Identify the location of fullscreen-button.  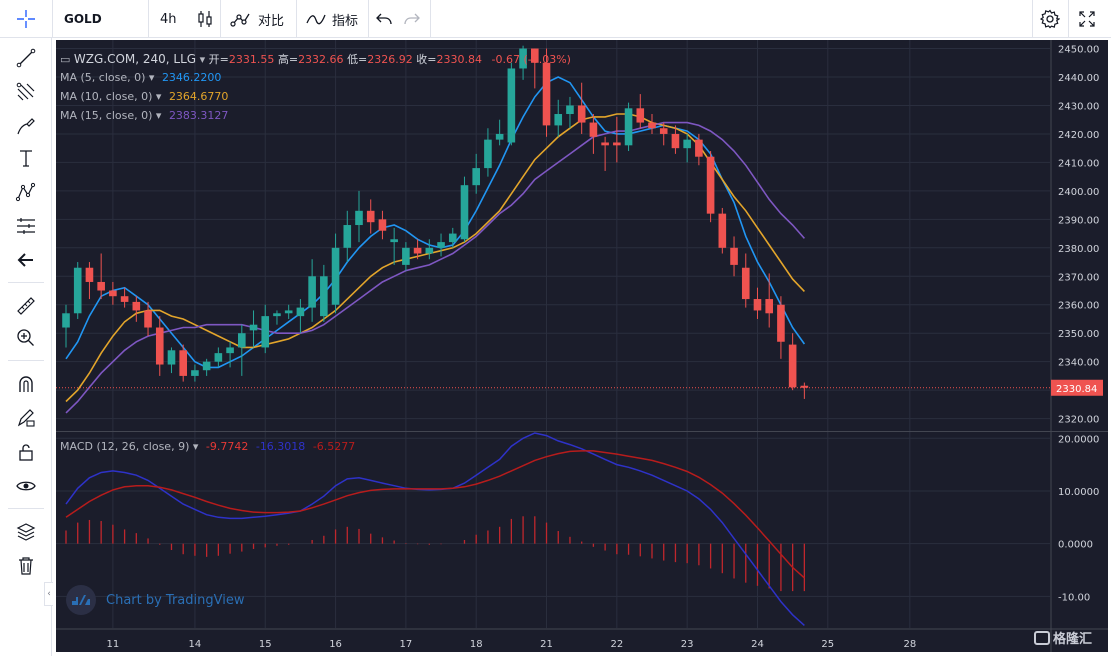
(1087, 19).